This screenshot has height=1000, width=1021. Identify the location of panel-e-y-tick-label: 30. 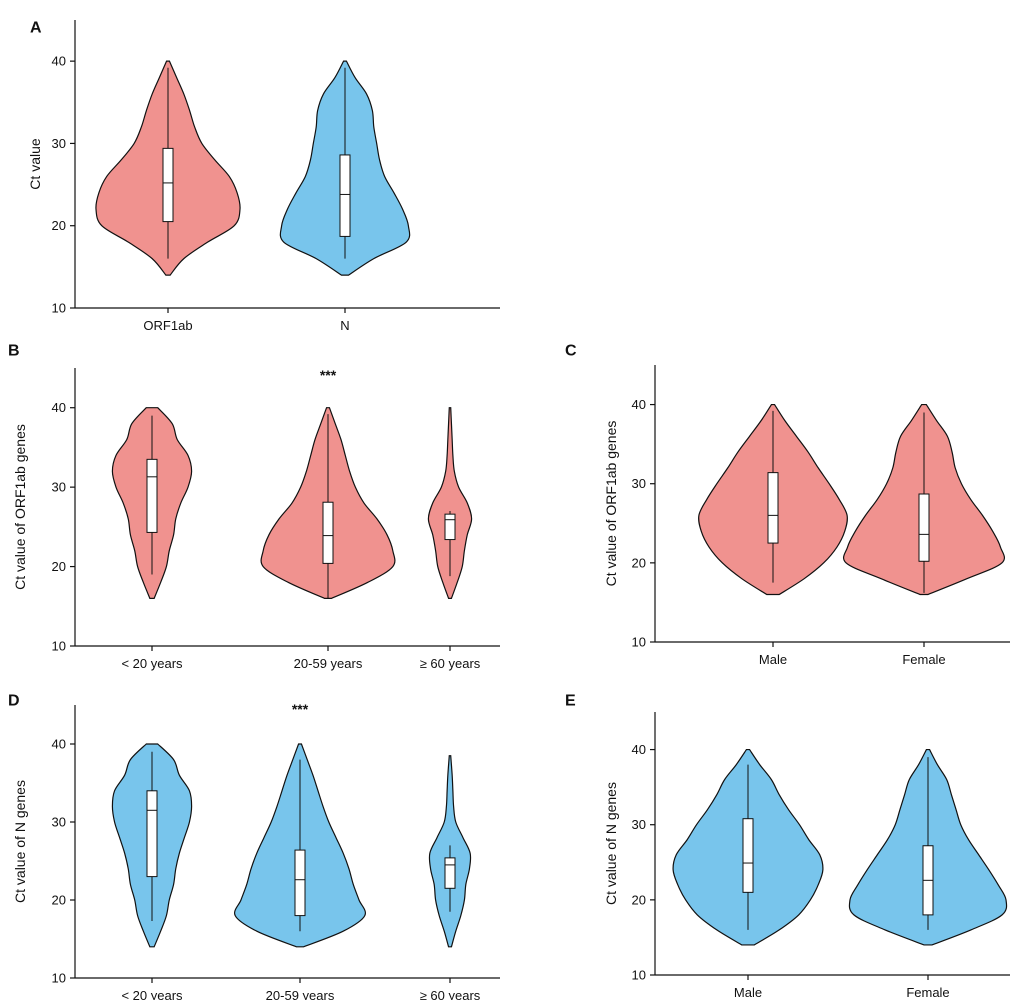
(639, 824).